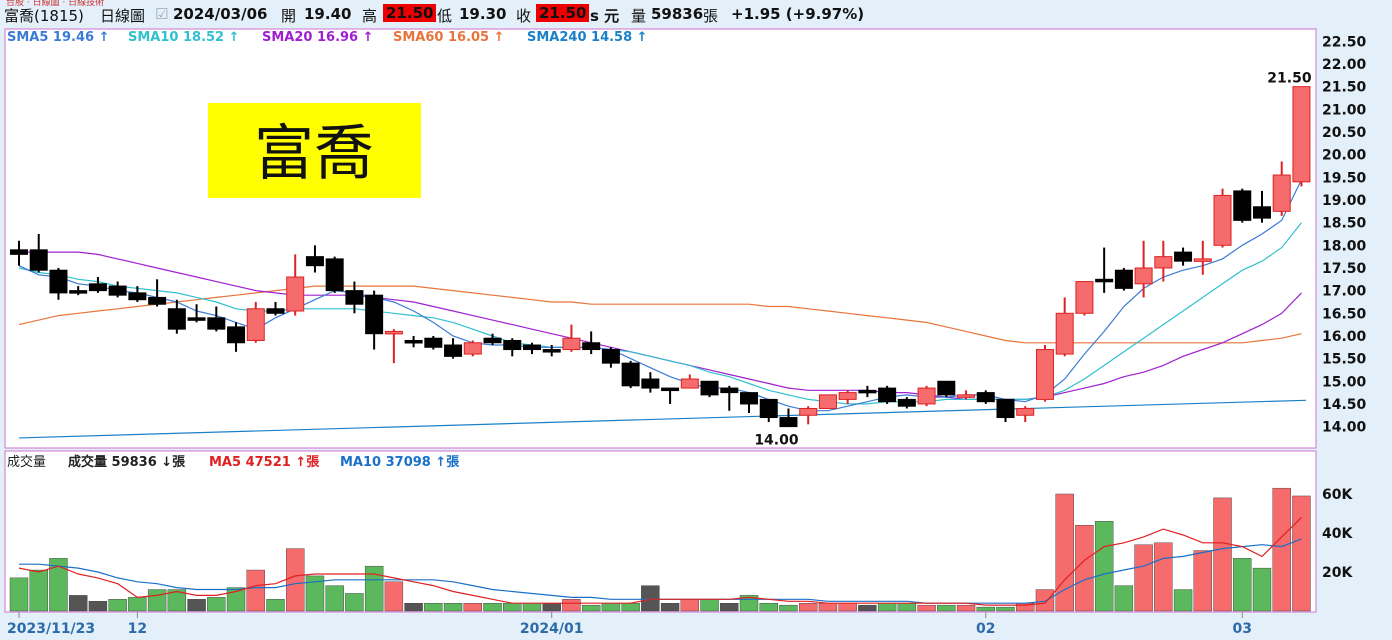 Image resolution: width=1392 pixels, height=640 pixels. Describe the element at coordinates (318, 37) in the screenshot. I see `sma-legend-item: SMA20 16.96 ↑` at that location.